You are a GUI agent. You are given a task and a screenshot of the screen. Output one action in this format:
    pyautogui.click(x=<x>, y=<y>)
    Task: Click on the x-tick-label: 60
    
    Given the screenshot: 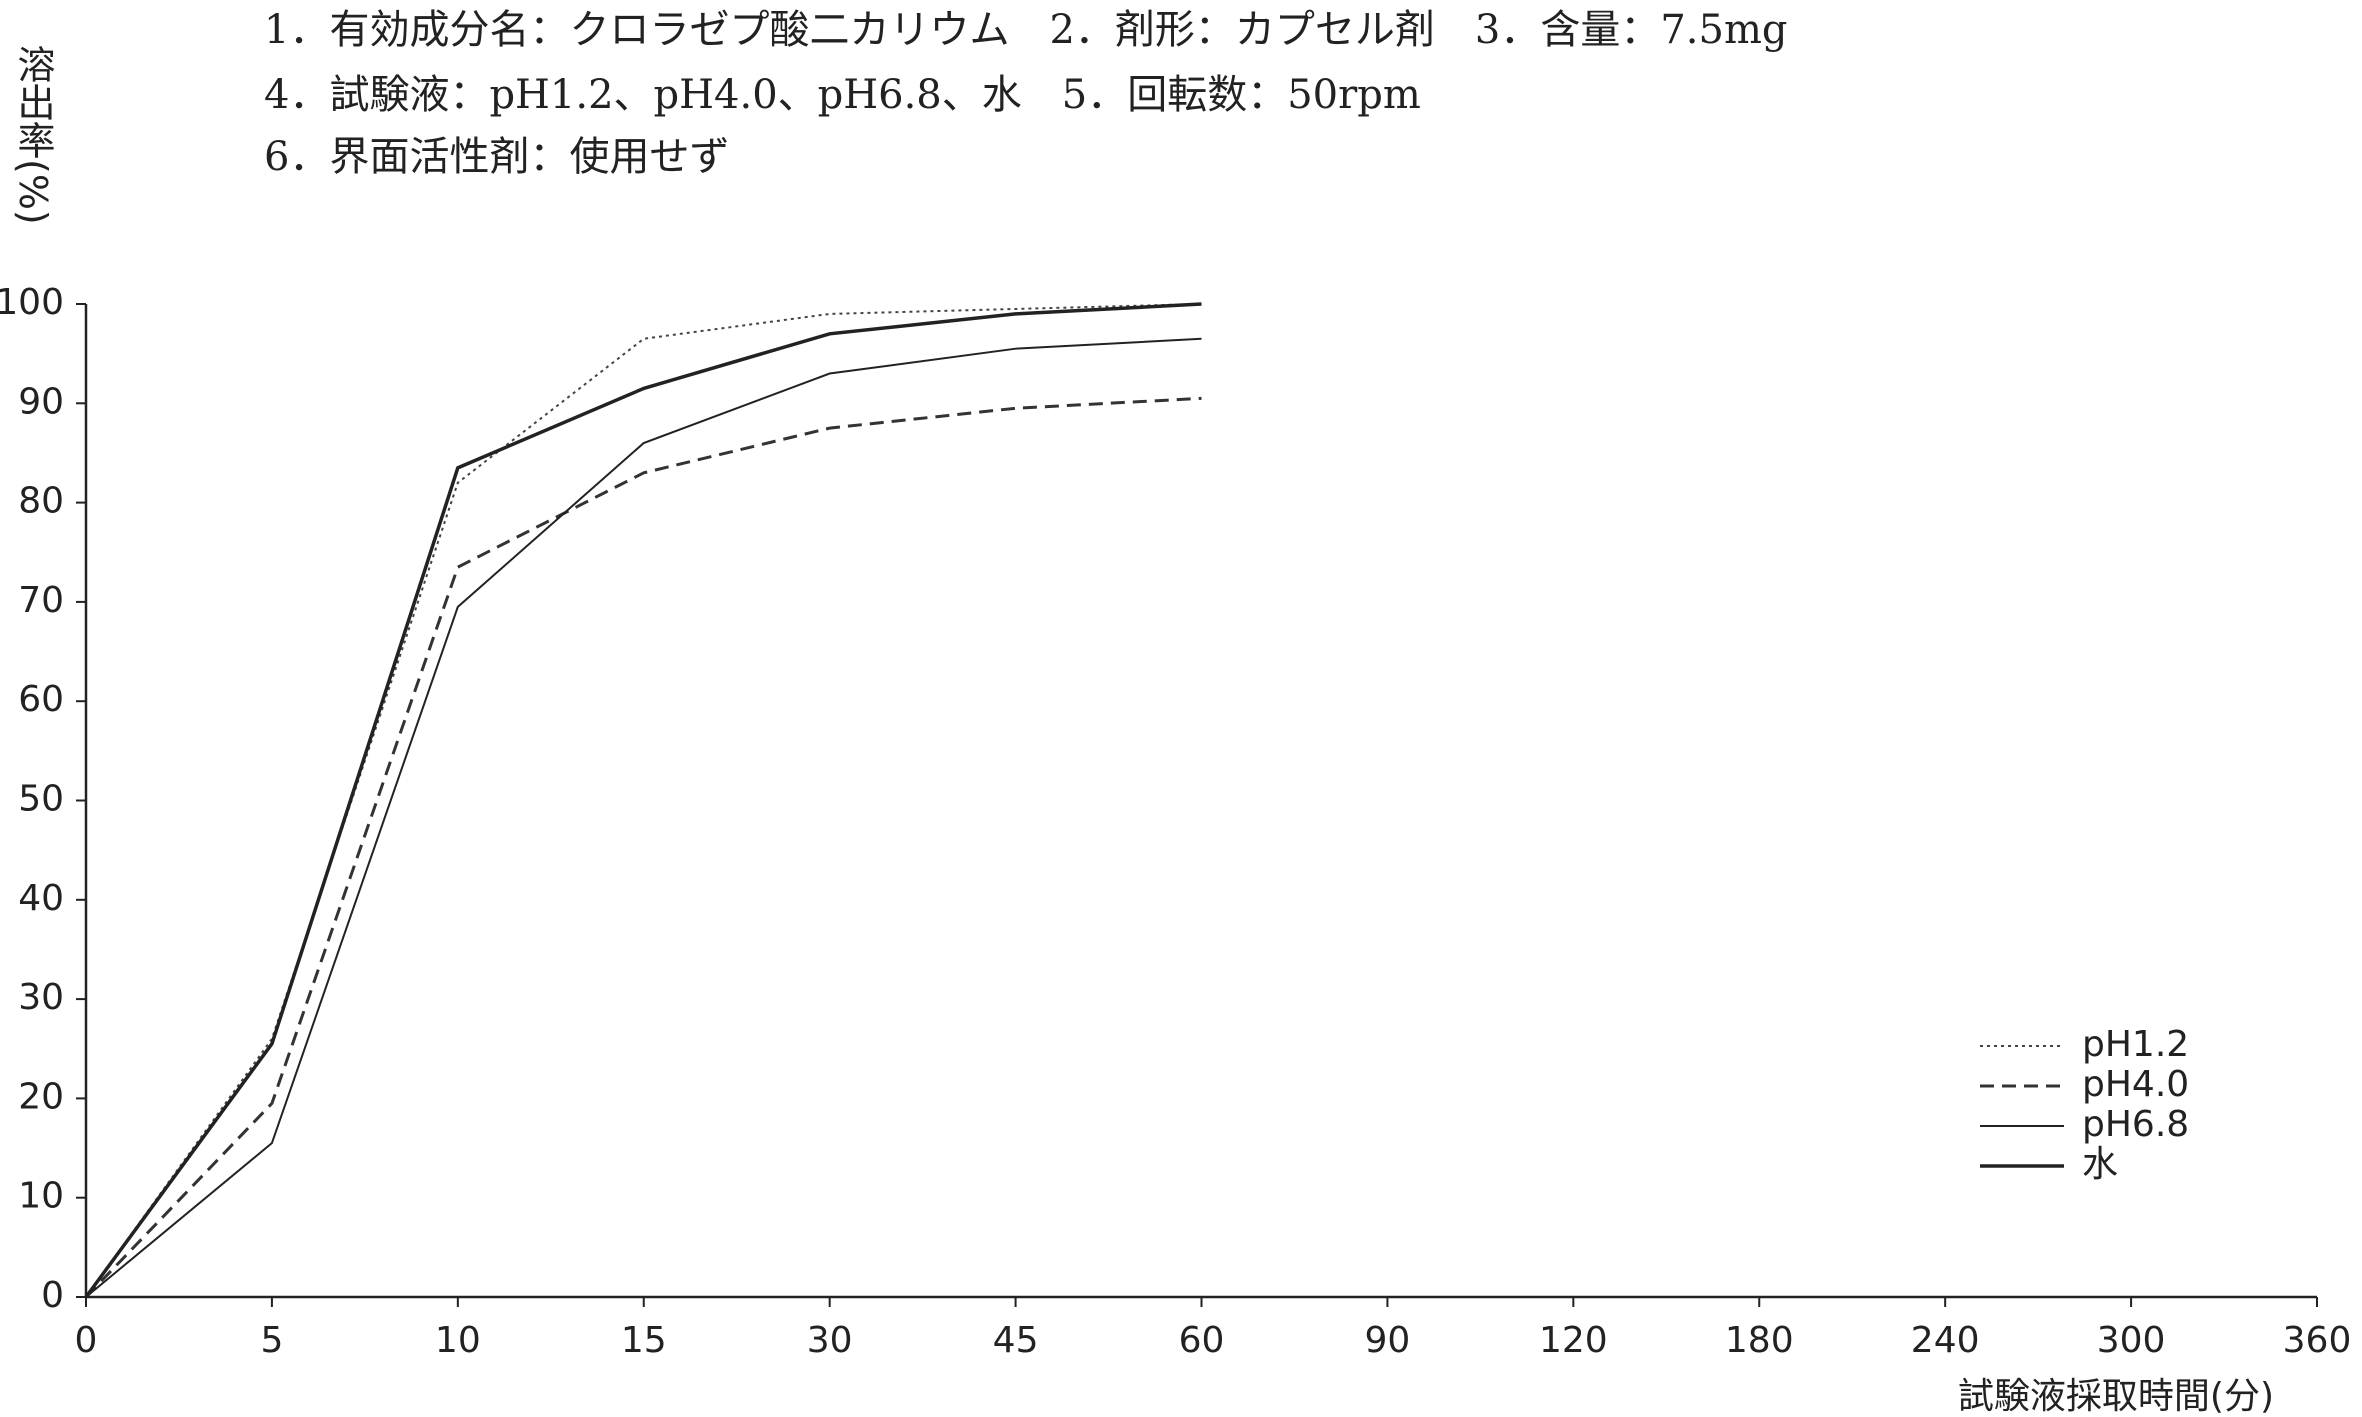 What is the action you would take?
    pyautogui.click(x=1202, y=1340)
    